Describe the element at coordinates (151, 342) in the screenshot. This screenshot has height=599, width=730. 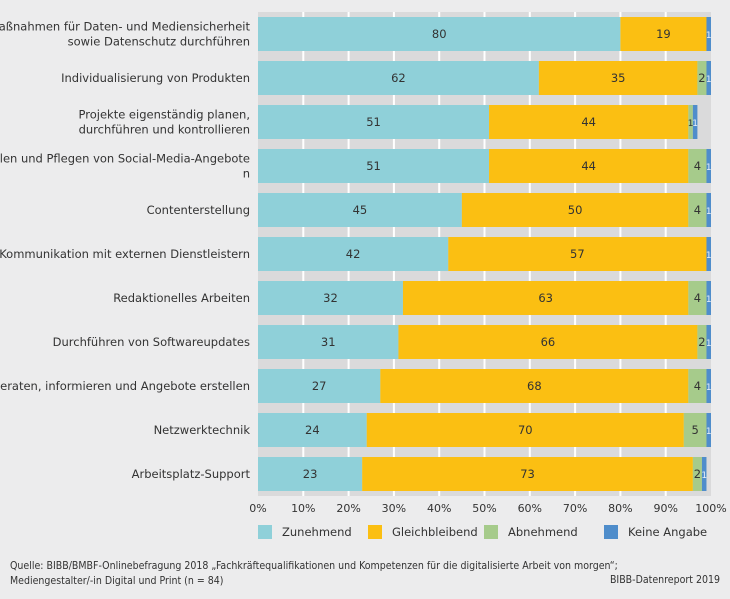
I see `category-label: Durchführen von Softwareupdates` at that location.